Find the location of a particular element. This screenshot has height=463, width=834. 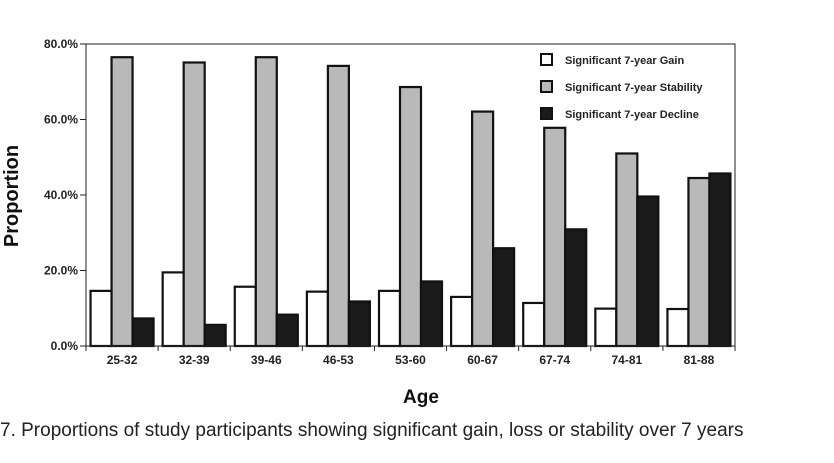

x-tick-label: 46-53 is located at coordinates (338, 360).